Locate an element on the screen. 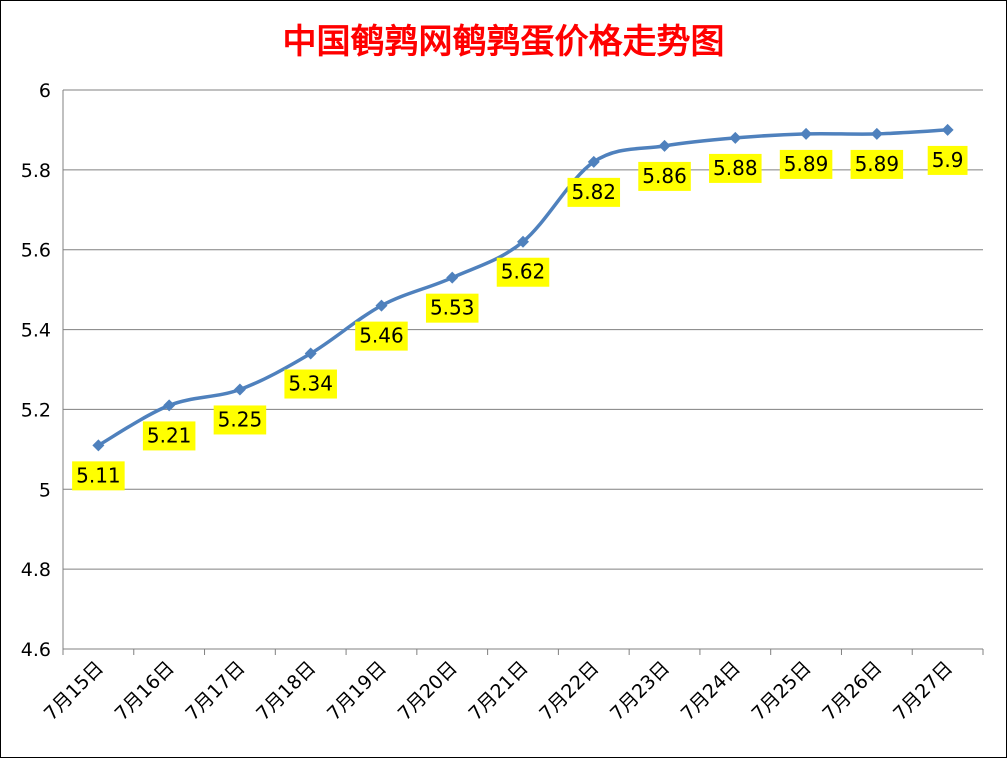 The width and height of the screenshot is (1007, 758). y-tick-label: 4.6 is located at coordinates (36, 650).